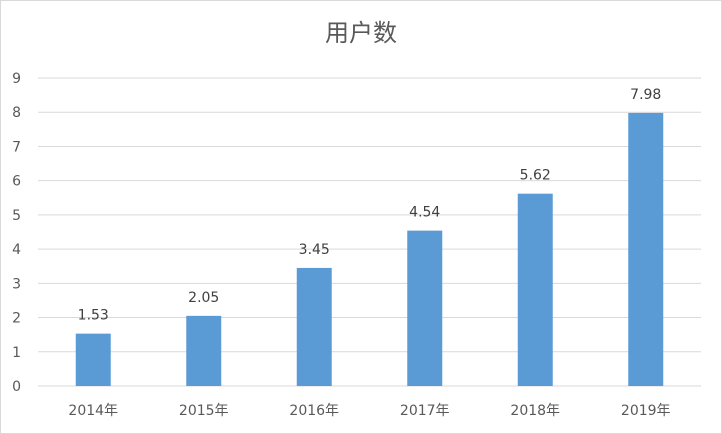 The width and height of the screenshot is (722, 434). I want to click on y-tick-label: 0, so click(16, 387).